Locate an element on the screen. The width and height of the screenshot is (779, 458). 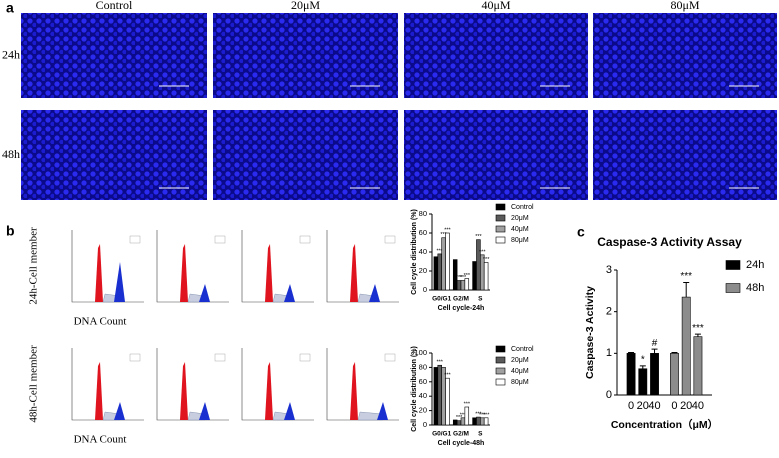
y-tick-label: 100 is located at coordinates (420, 352).